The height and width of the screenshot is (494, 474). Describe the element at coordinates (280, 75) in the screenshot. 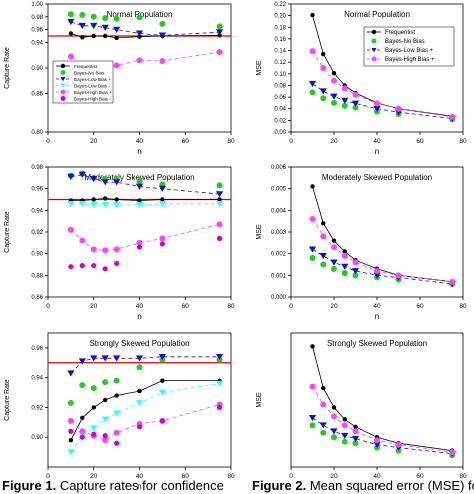

I see `y-tick-label: 0.10` at that location.